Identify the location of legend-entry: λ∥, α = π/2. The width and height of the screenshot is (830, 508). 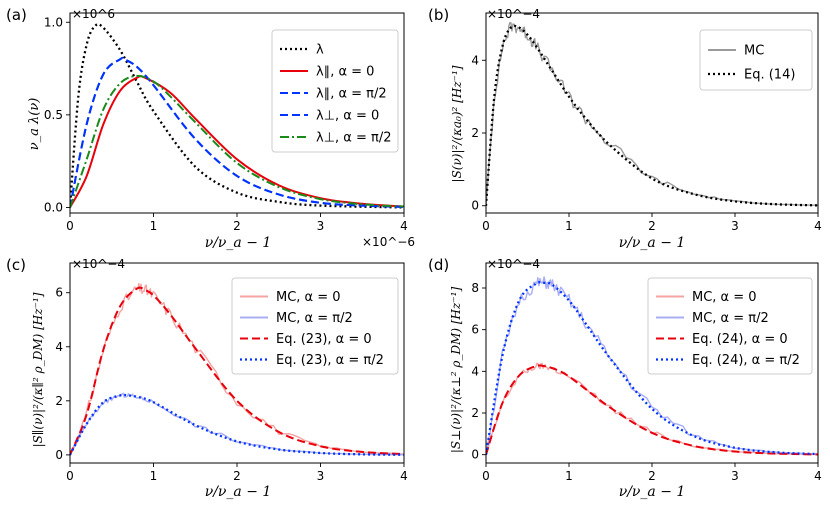
(351, 94).